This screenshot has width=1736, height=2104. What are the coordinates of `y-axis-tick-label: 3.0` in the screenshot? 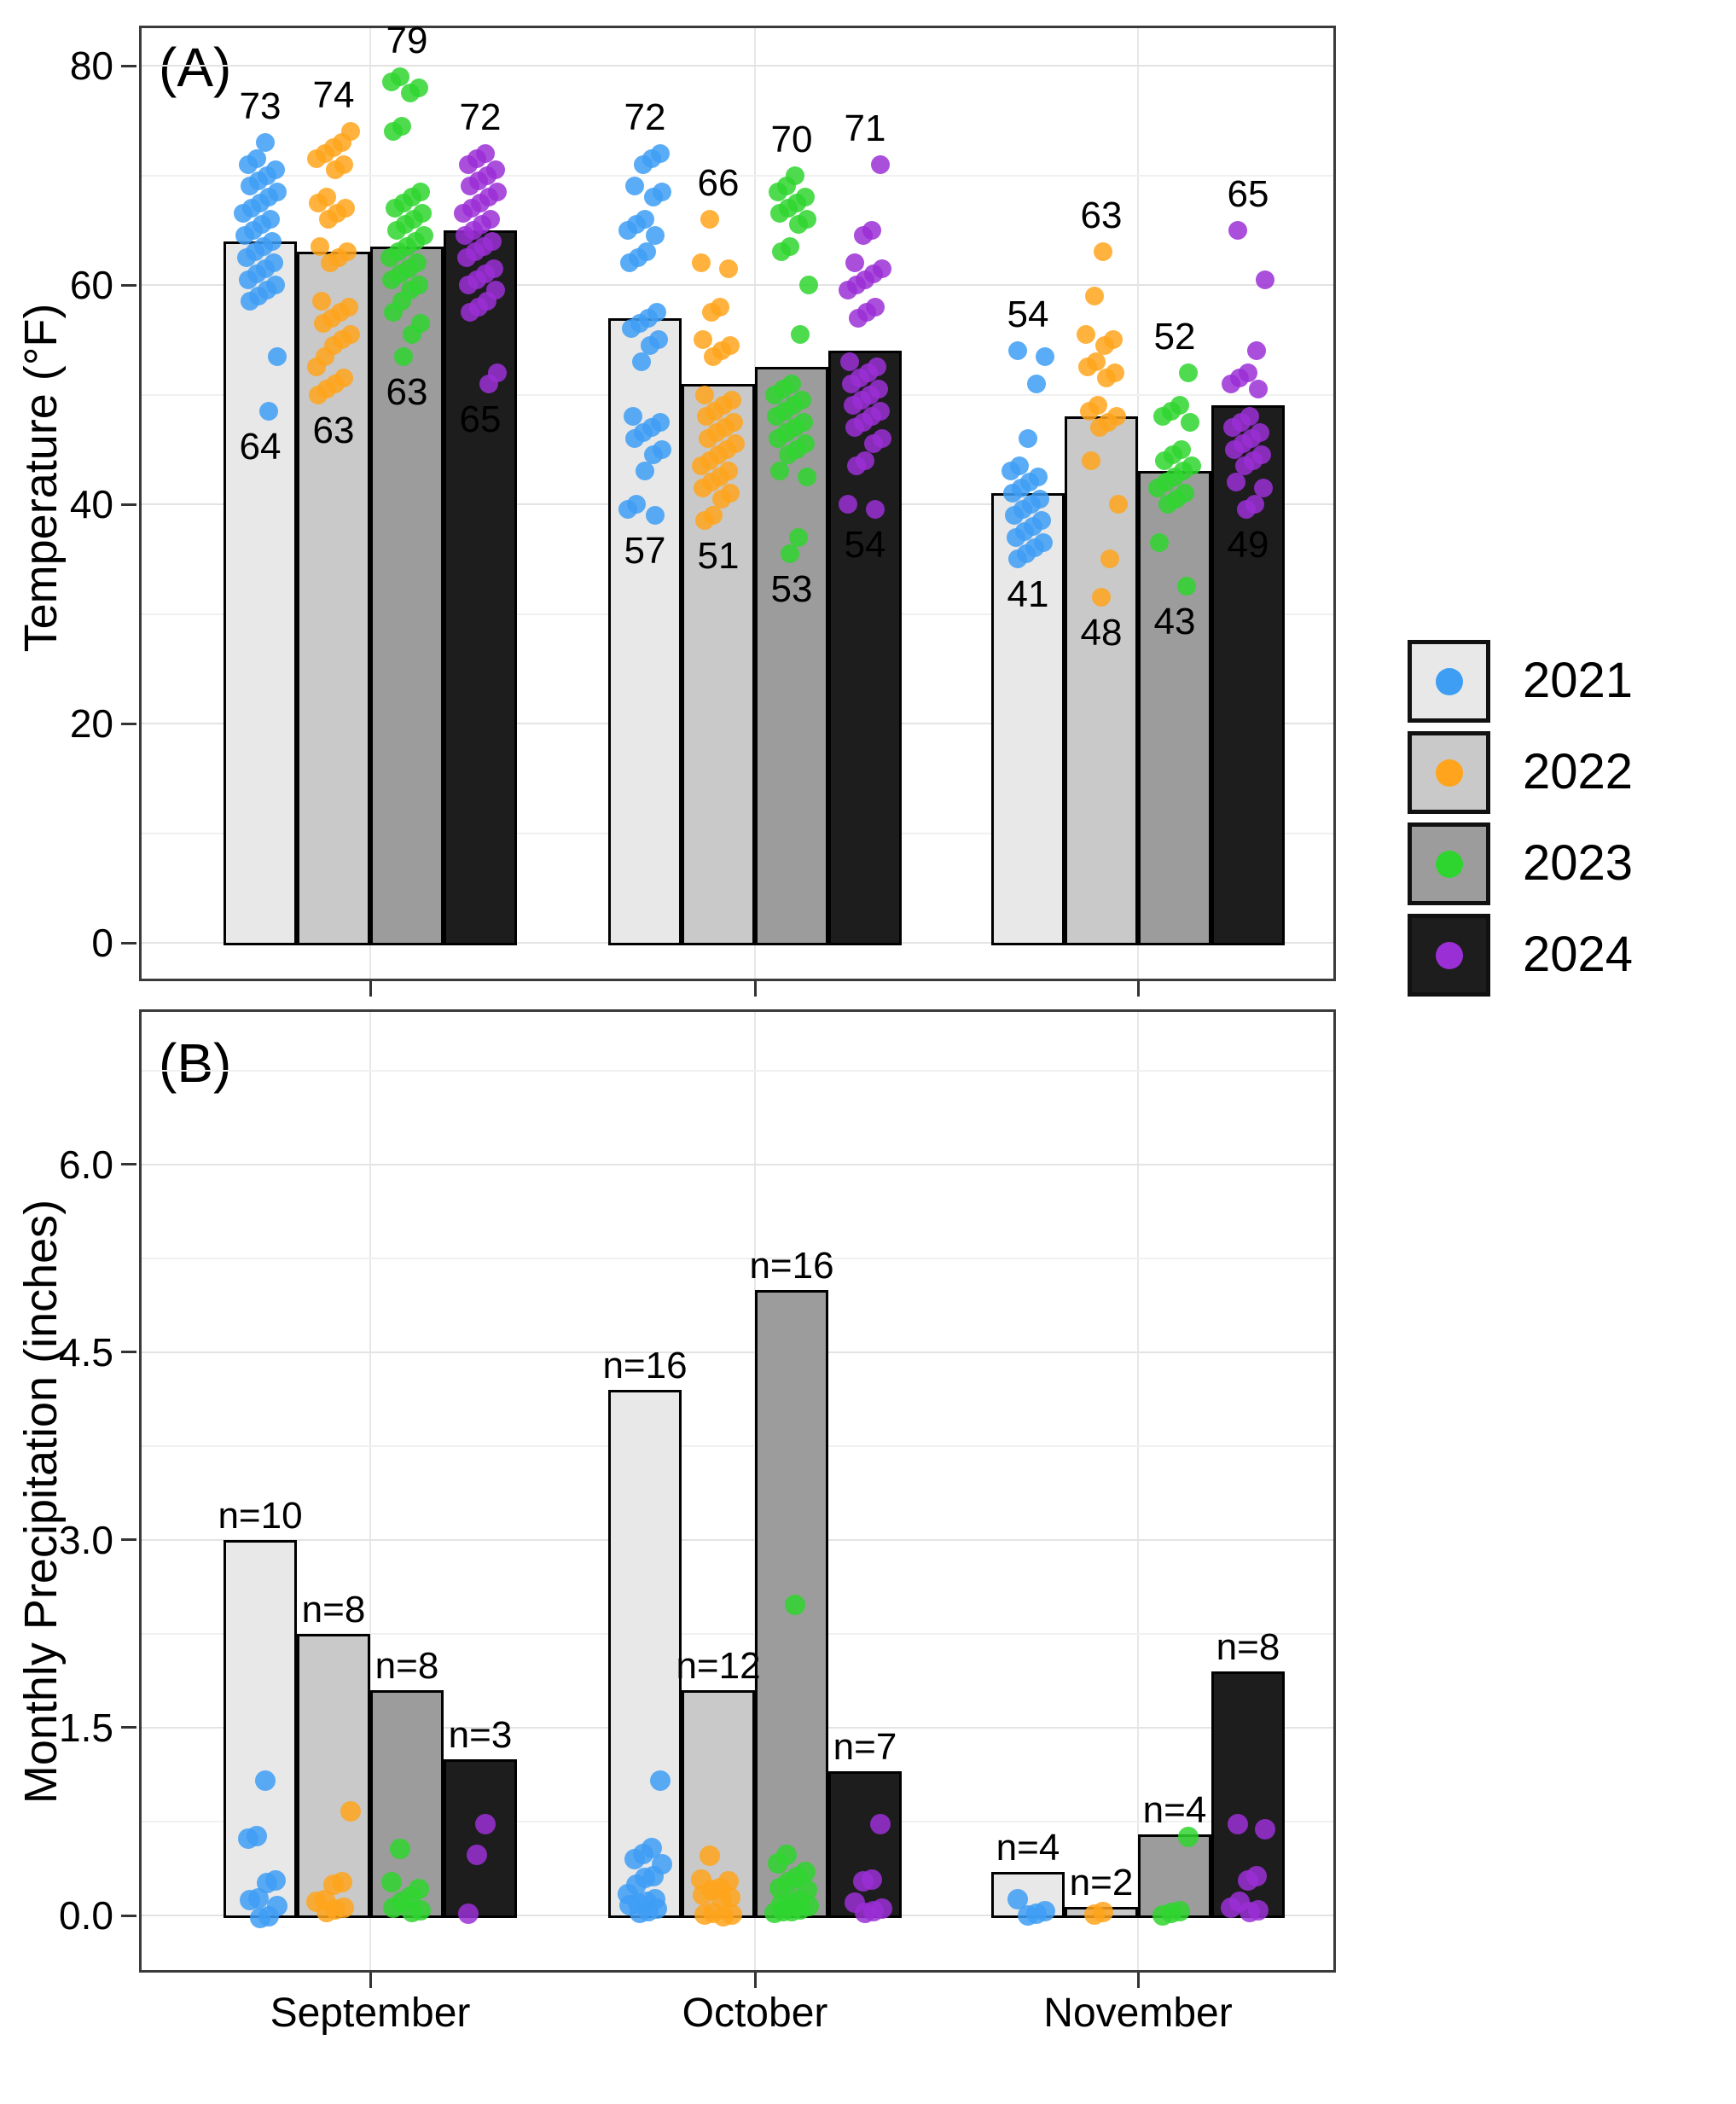 It's located at (86, 1539).